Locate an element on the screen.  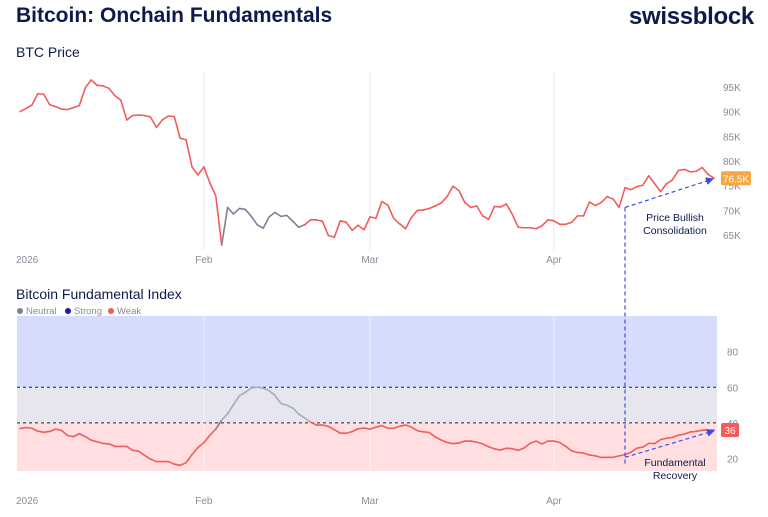
index-y-tick-label: 60 is located at coordinates (733, 388).